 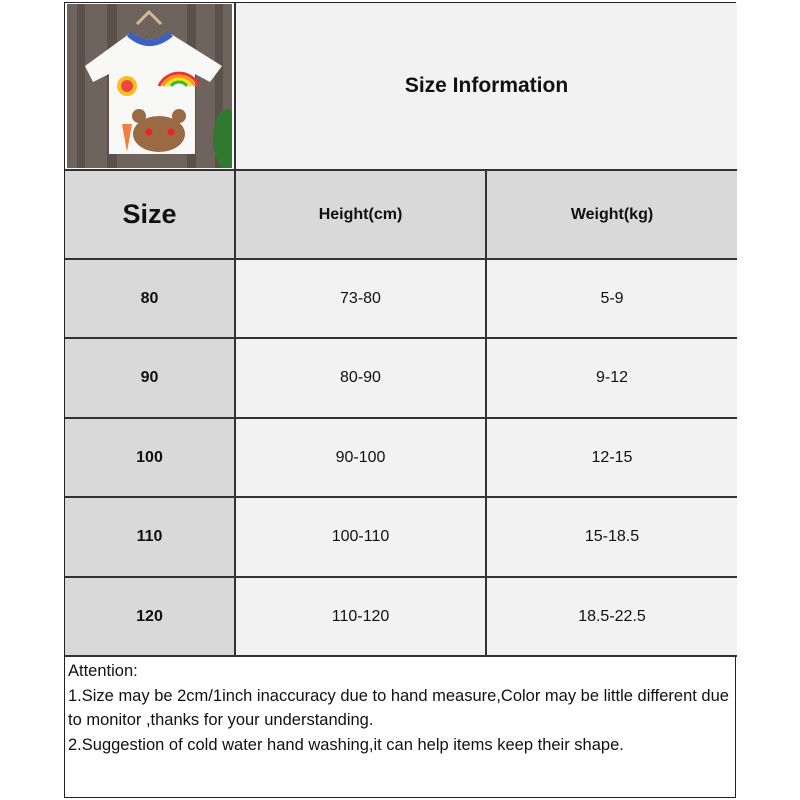 What do you see at coordinates (150, 299) in the screenshot?
I see `size-cell: 80` at bounding box center [150, 299].